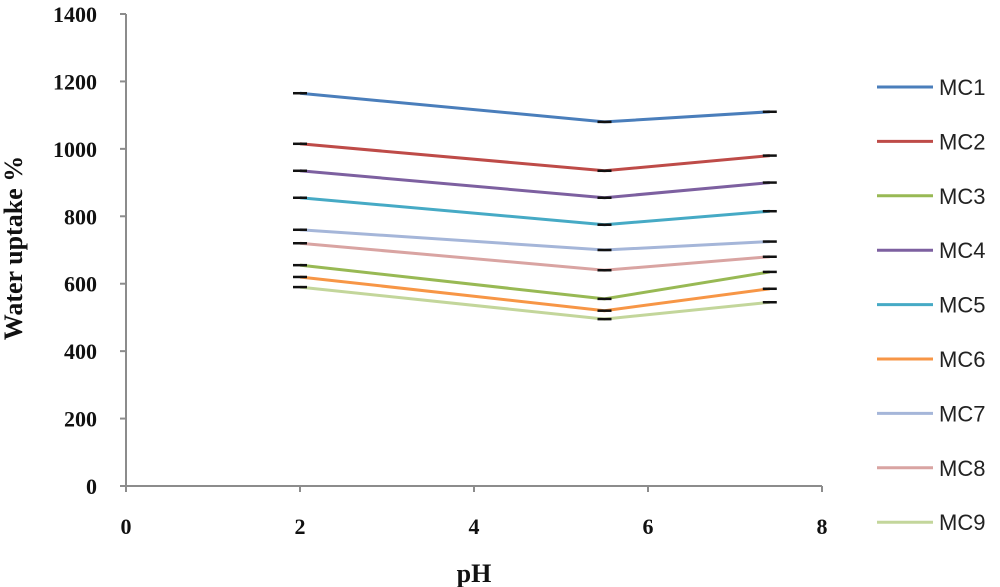 This screenshot has width=1000, height=587. Describe the element at coordinates (822, 526) in the screenshot. I see `x-tick-label: 8` at that location.